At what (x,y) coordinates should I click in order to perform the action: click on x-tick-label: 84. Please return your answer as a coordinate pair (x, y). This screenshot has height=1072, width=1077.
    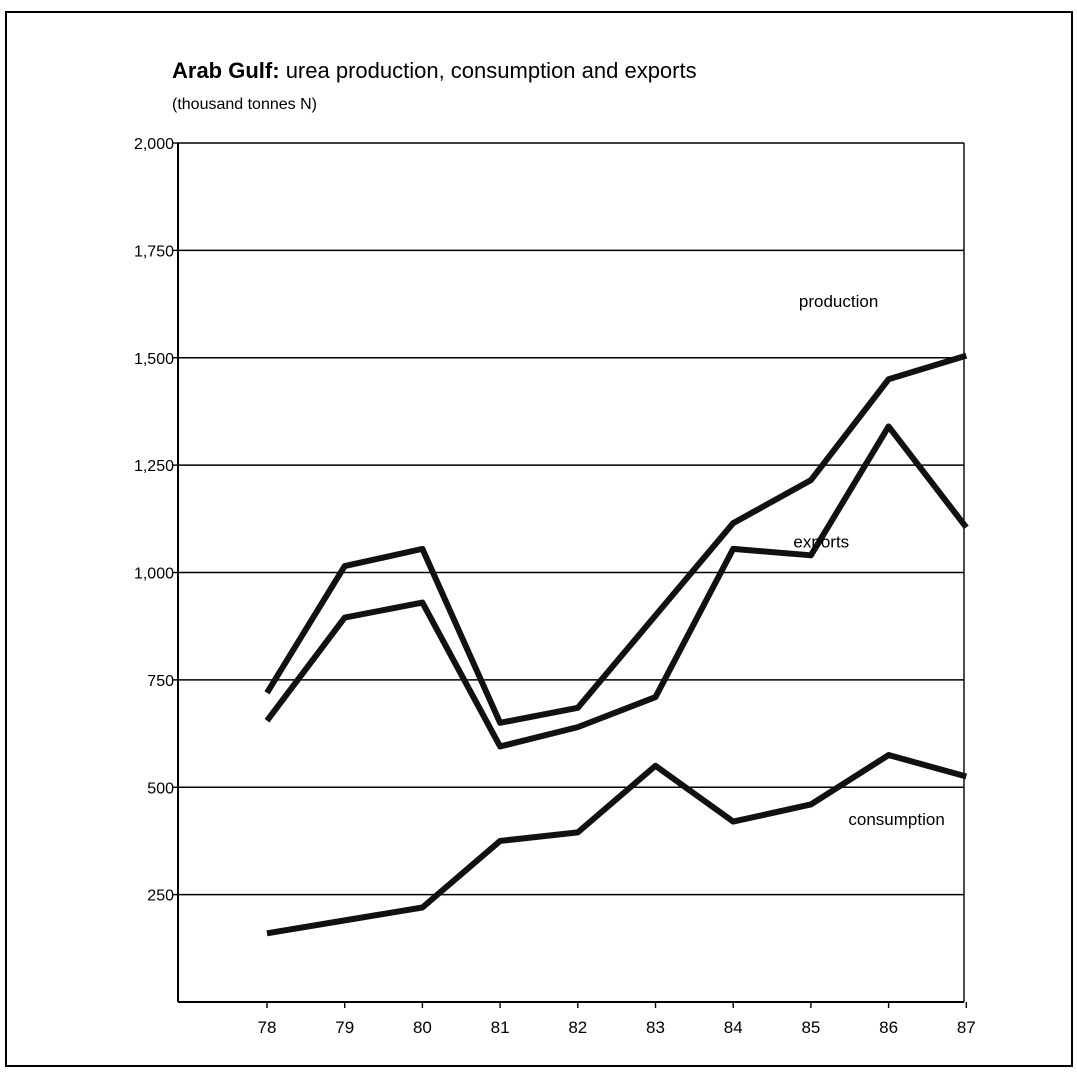
    Looking at the image, I should click on (733, 1027).